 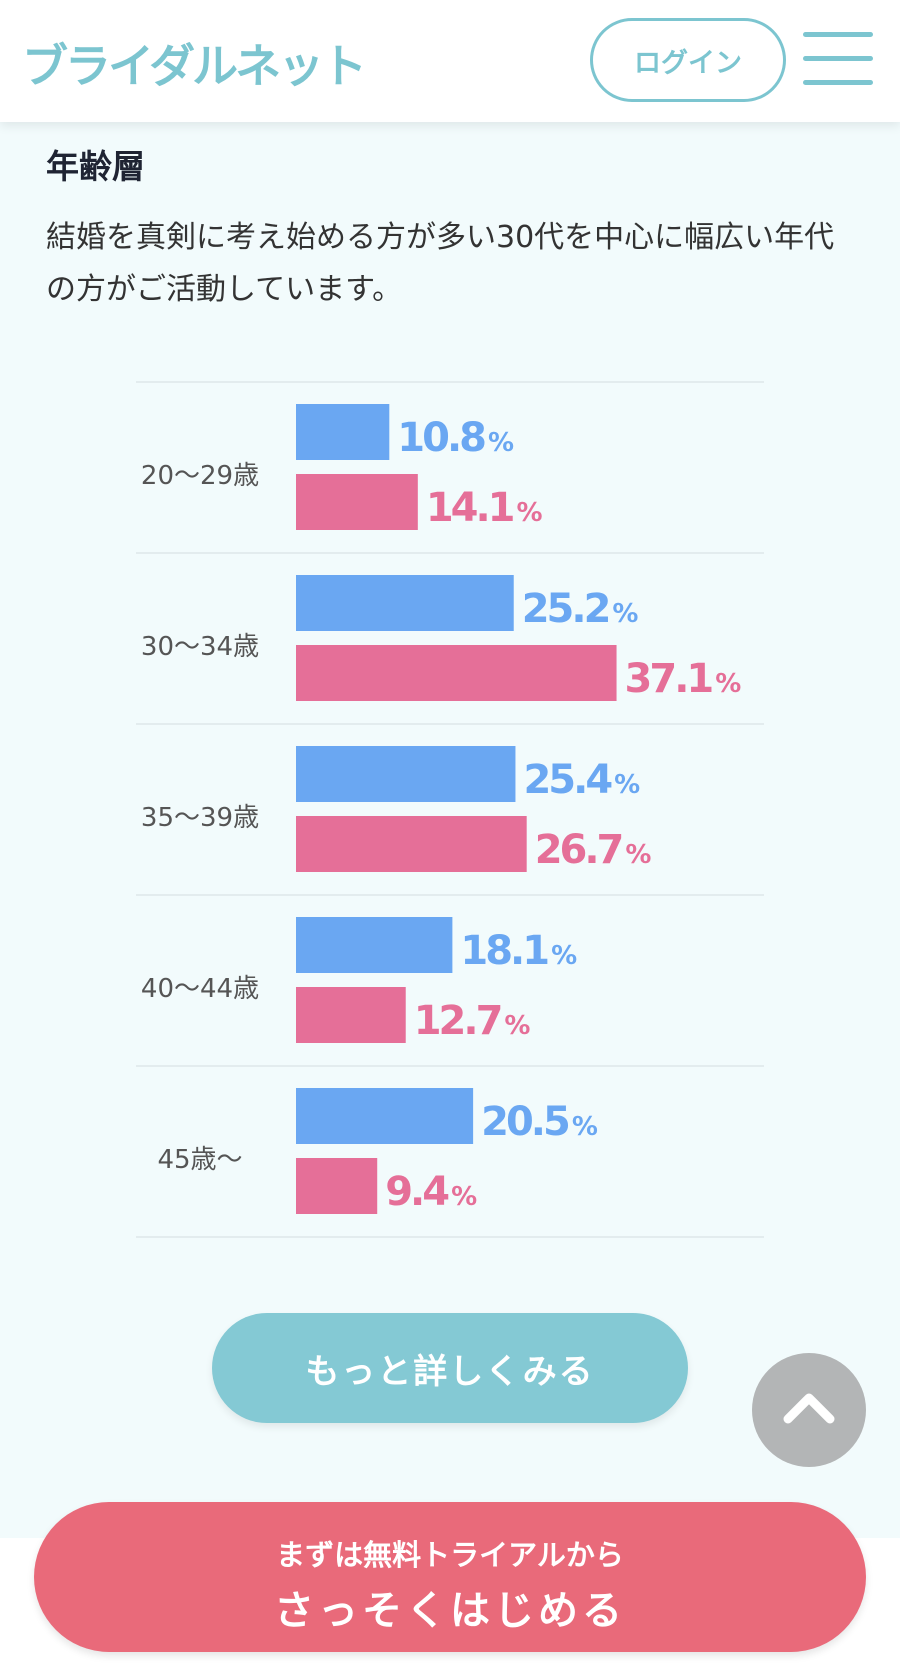 What do you see at coordinates (450, 1577) in the screenshot?
I see `start-trial-button: まずは無料トライアルから さっそくはじめる` at bounding box center [450, 1577].